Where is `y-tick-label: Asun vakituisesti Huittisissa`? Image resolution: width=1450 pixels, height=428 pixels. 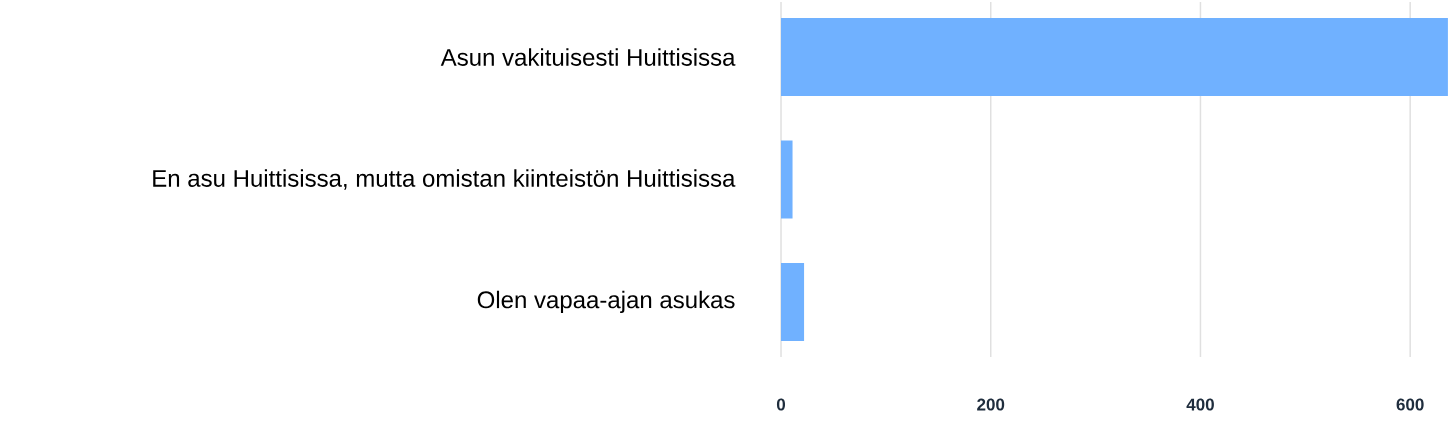
y-tick-label: Asun vakituisesti Huittisissa is located at coordinates (588, 57).